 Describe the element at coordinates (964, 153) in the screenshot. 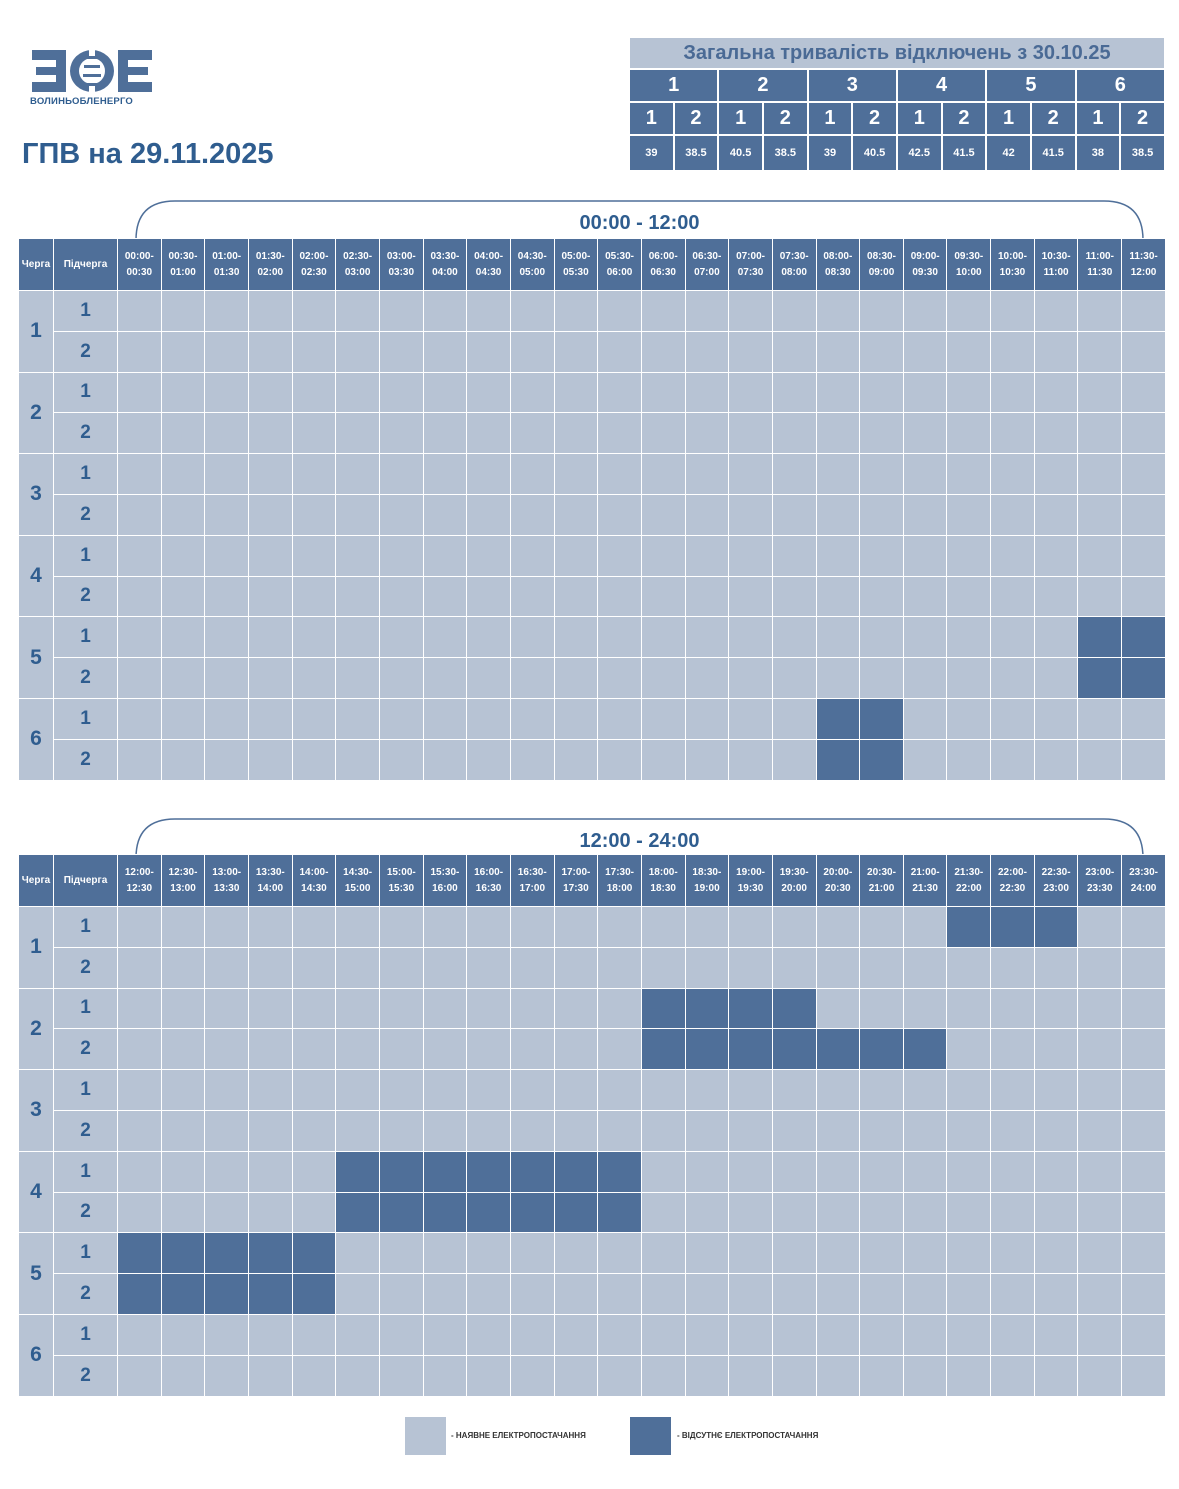

I see `summary-duration-value: 41.5` at that location.